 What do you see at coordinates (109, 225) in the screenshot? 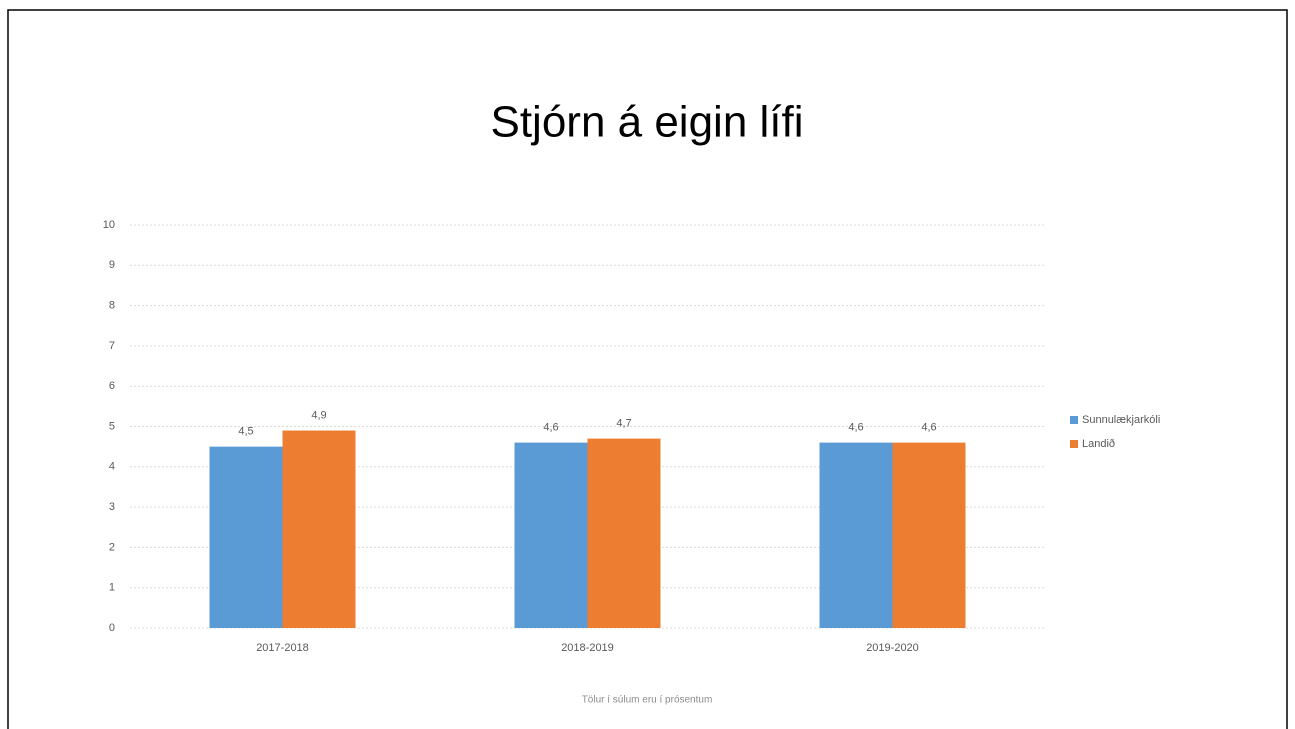
I see `y-tick-label: 10` at bounding box center [109, 225].